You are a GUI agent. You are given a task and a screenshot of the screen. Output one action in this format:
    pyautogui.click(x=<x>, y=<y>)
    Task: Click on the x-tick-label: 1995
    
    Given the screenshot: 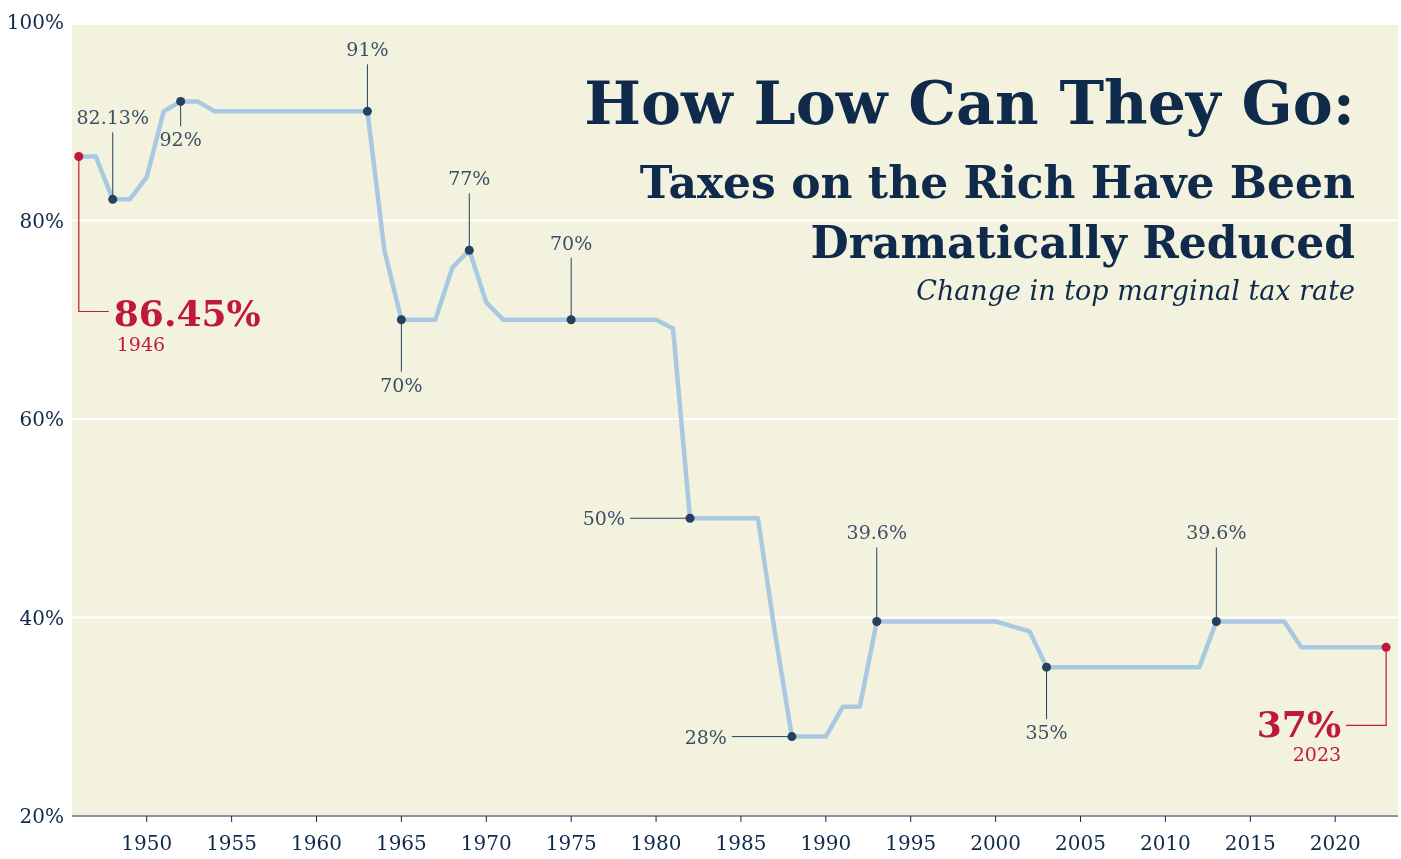 What is the action you would take?
    pyautogui.click(x=911, y=843)
    